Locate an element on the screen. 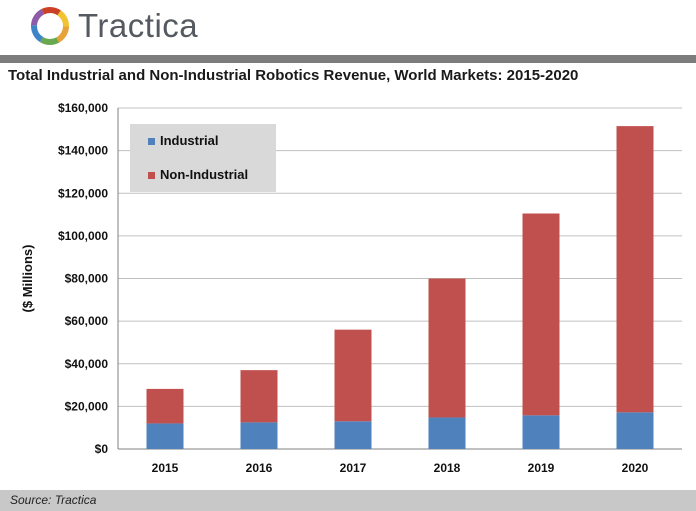  x-tick-label: 2019 is located at coordinates (541, 468).